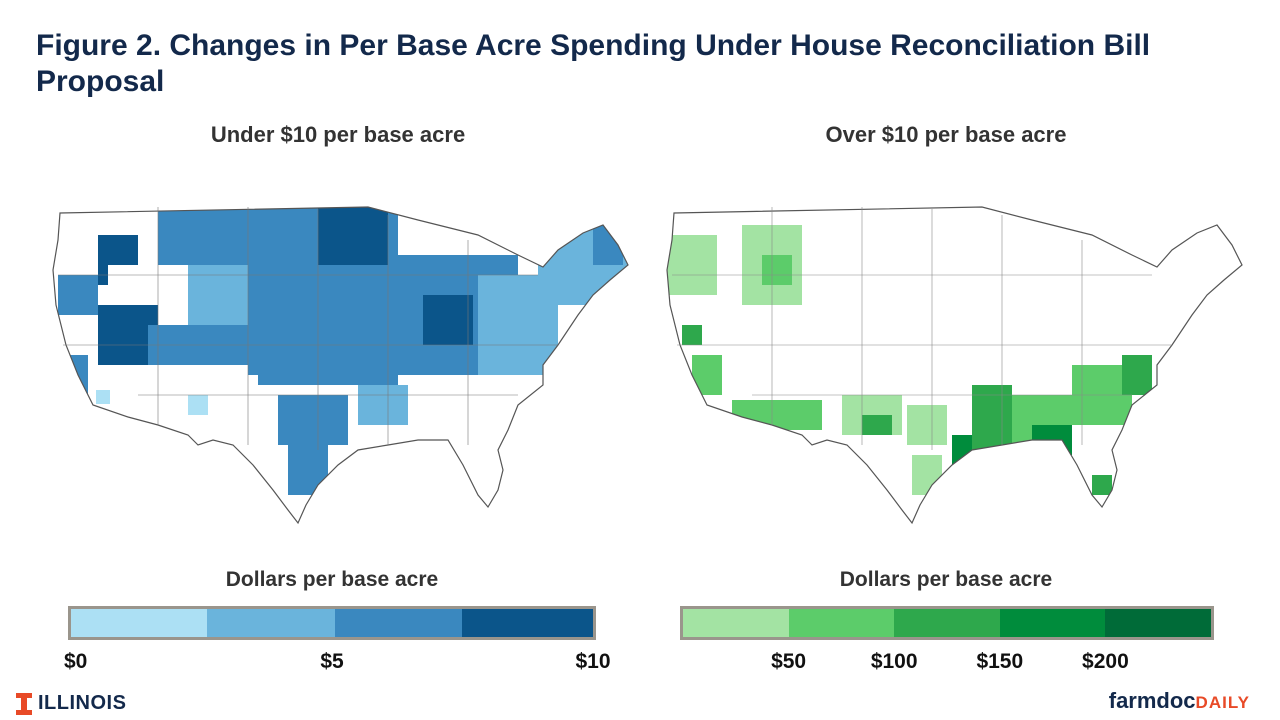 This screenshot has width=1280, height=720. I want to click on left-legend-title: Dollars per base acre, so click(332, 579).